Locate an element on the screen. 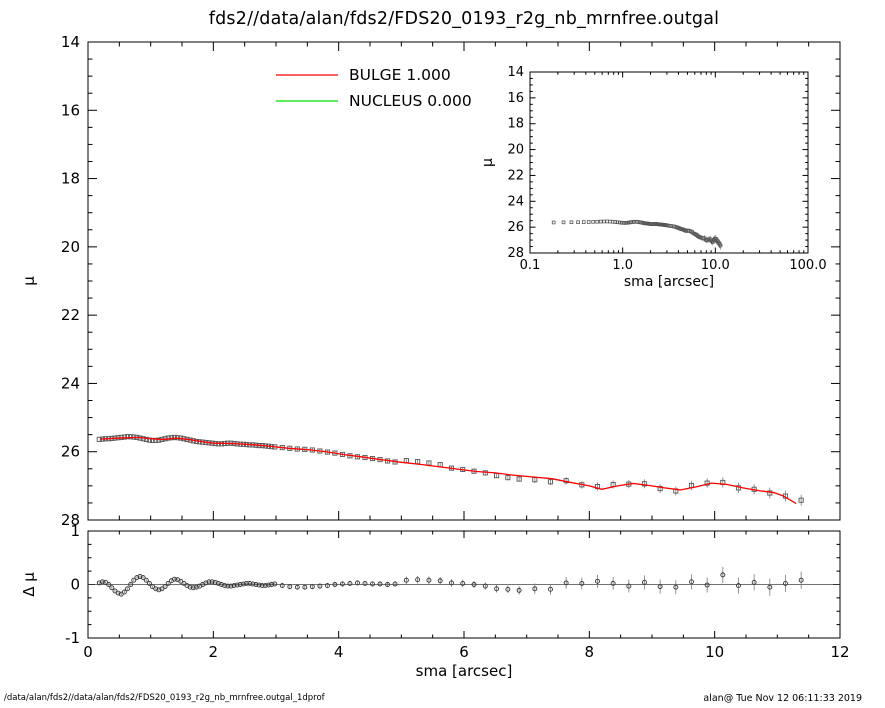  residual-data-points is located at coordinates (450, 581).